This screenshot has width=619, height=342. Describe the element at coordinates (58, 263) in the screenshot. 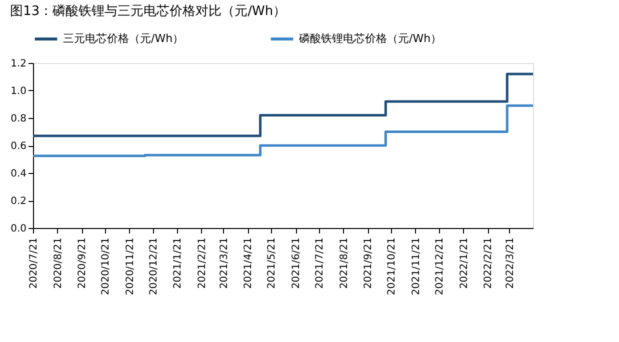

I see `x-tick-label: 2020/8/21` at that location.